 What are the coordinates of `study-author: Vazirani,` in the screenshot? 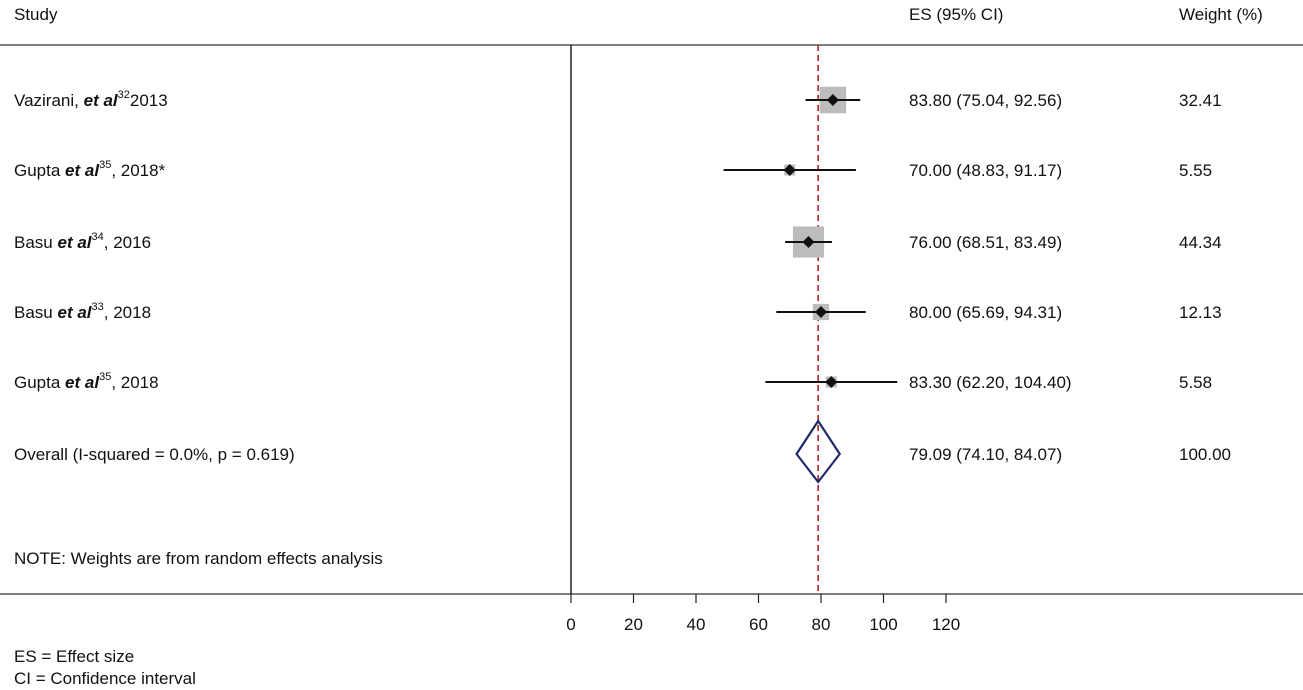 It's located at (49, 100).